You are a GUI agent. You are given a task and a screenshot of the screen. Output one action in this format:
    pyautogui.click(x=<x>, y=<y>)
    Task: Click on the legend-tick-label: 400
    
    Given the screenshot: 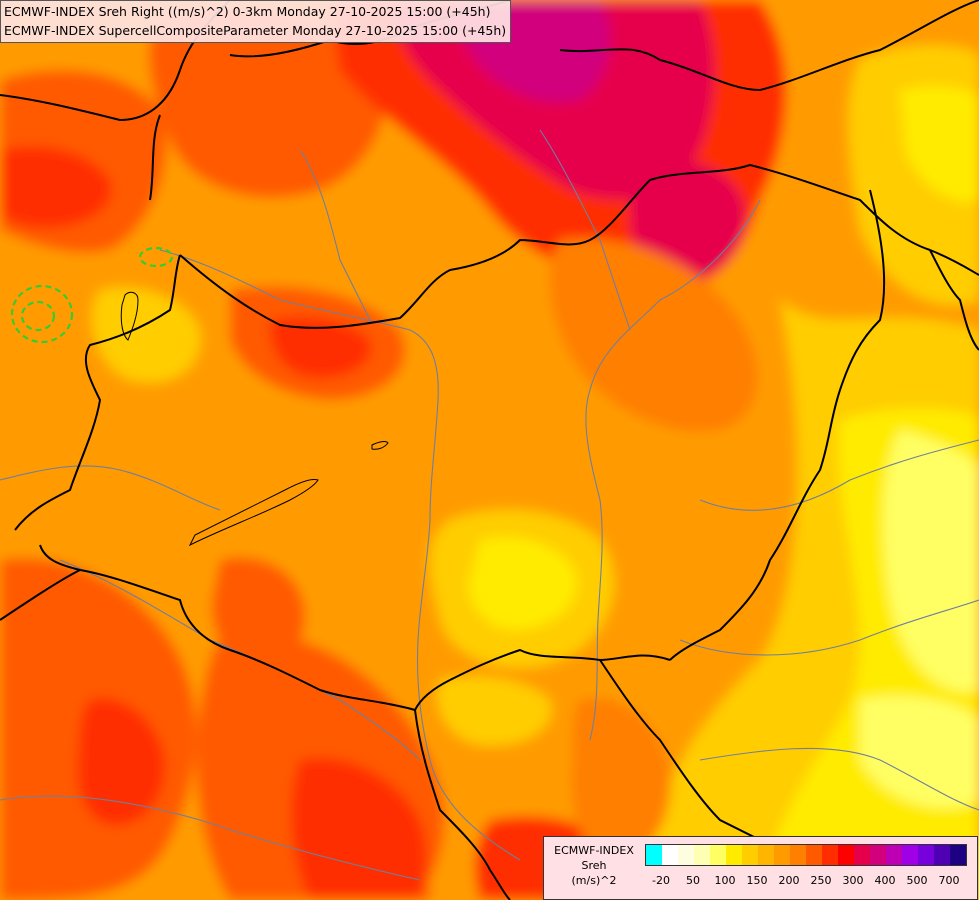 What is the action you would take?
    pyautogui.click(x=885, y=880)
    